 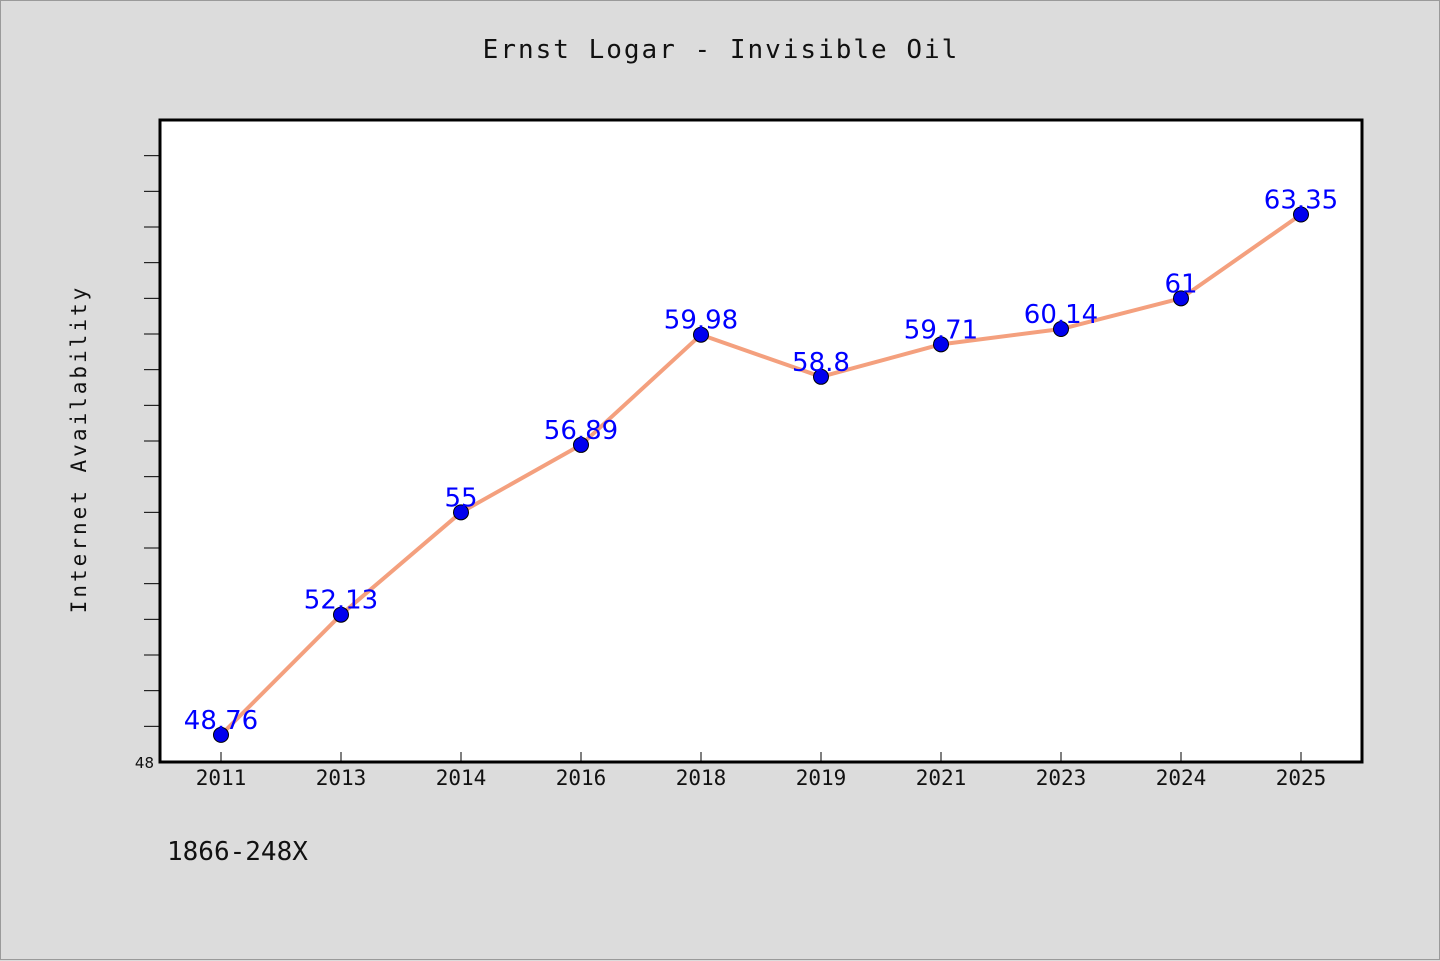 What do you see at coordinates (461, 778) in the screenshot?
I see `x-tick-label: 2014` at bounding box center [461, 778].